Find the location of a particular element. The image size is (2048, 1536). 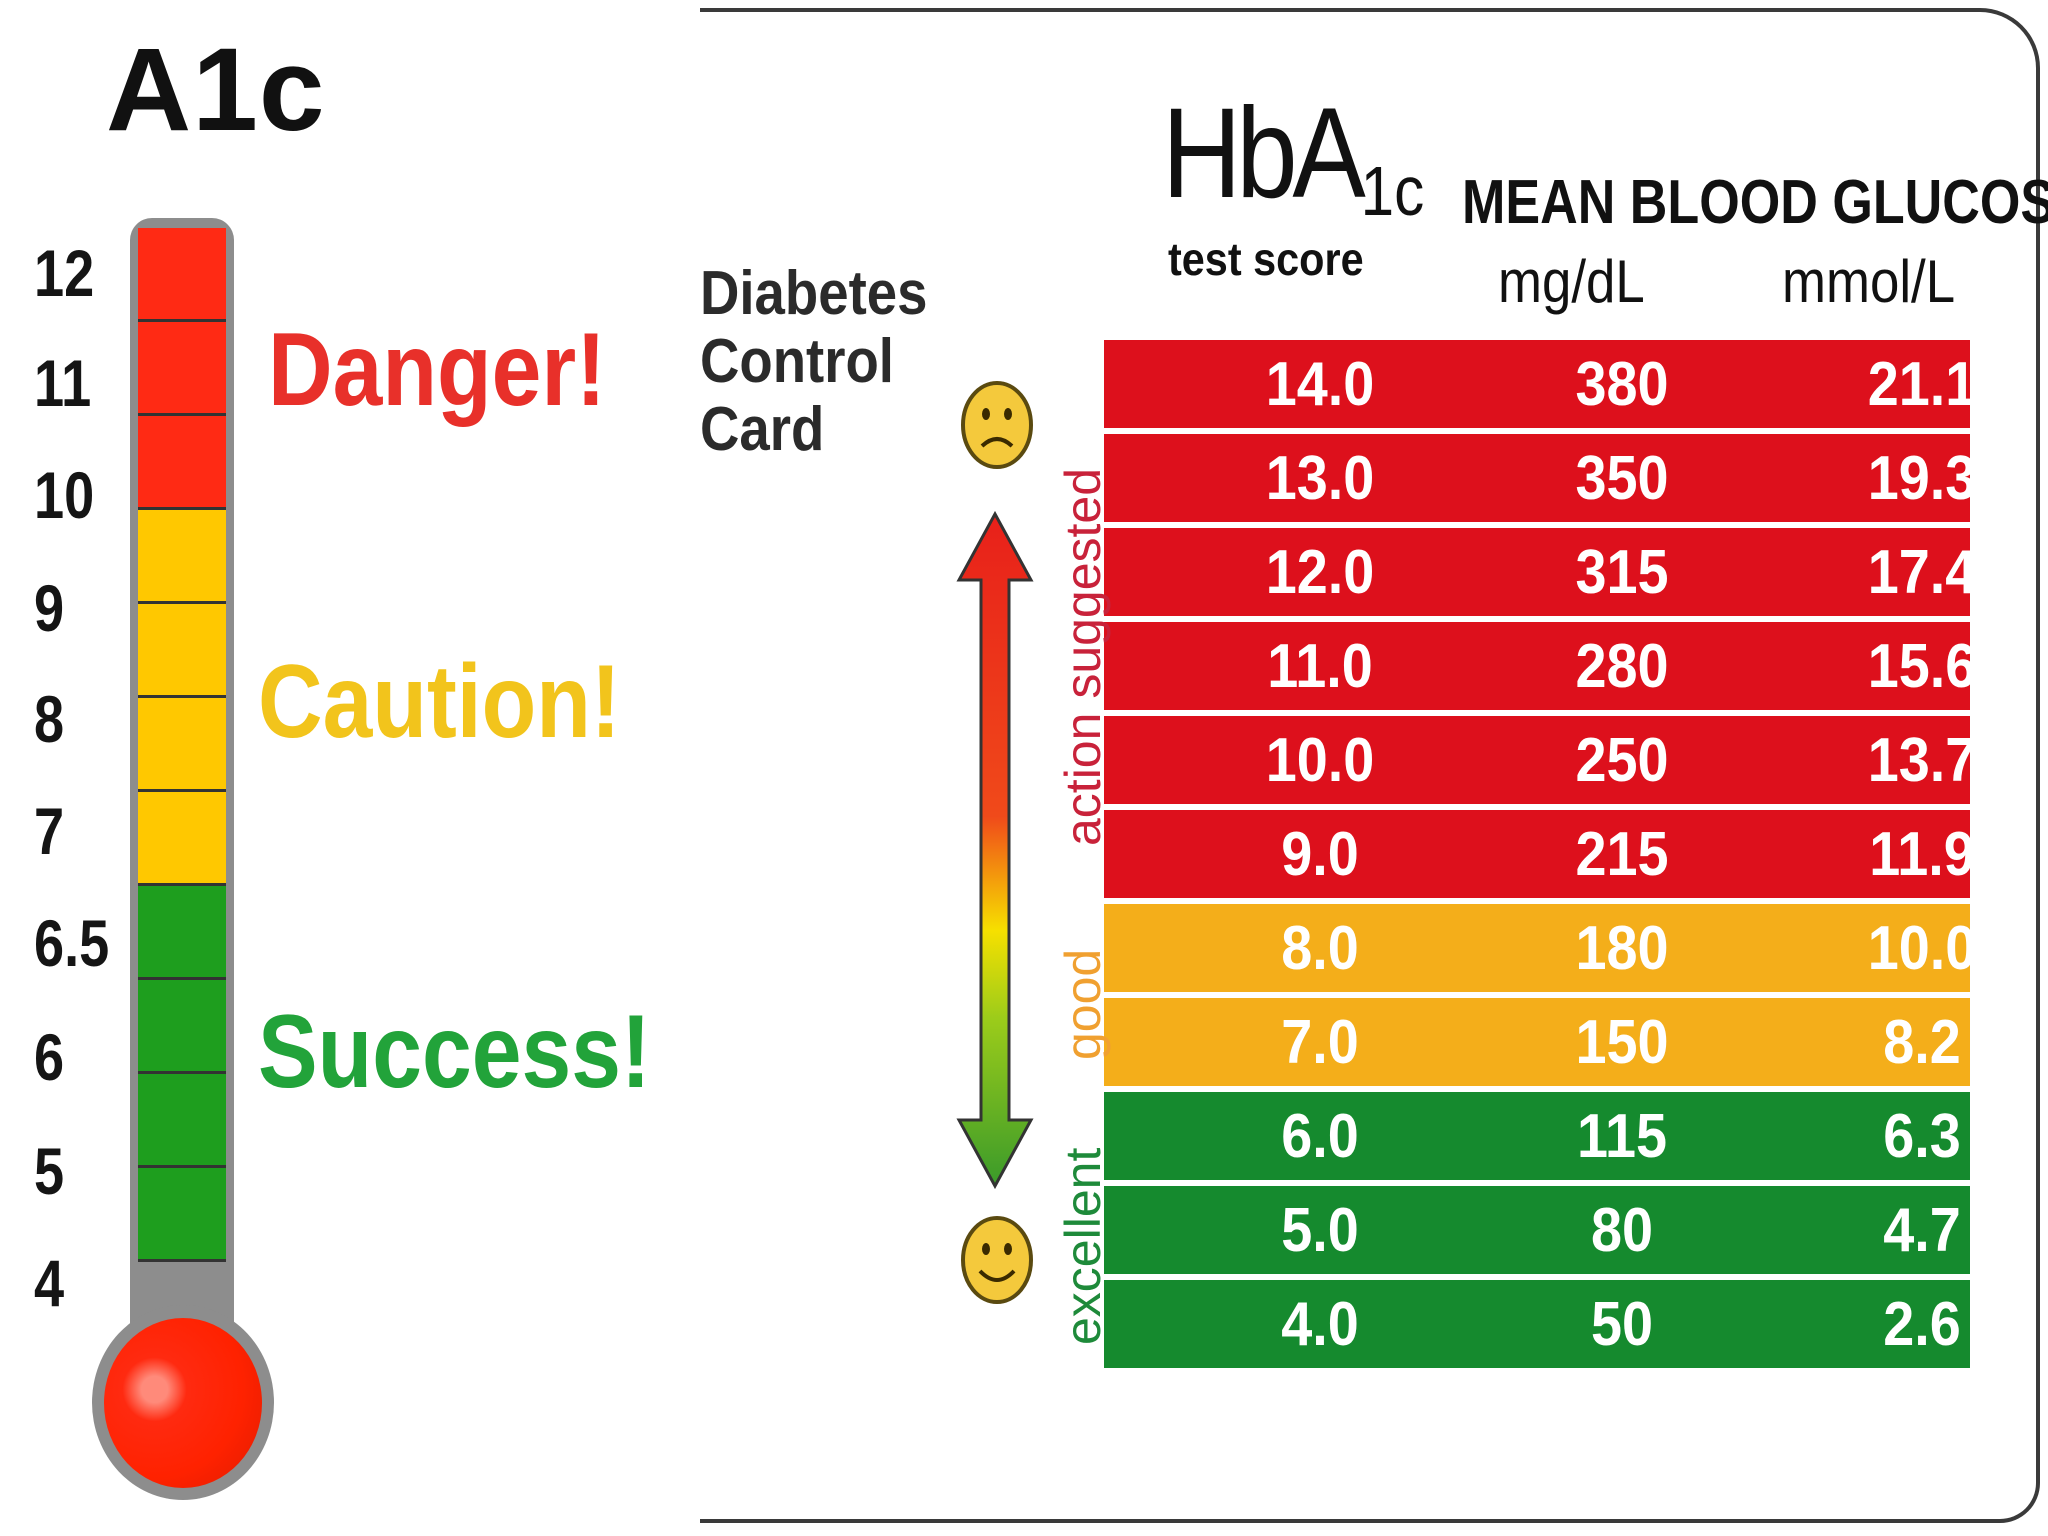

mmol-l-cell: 11.9 is located at coordinates (1922, 854).